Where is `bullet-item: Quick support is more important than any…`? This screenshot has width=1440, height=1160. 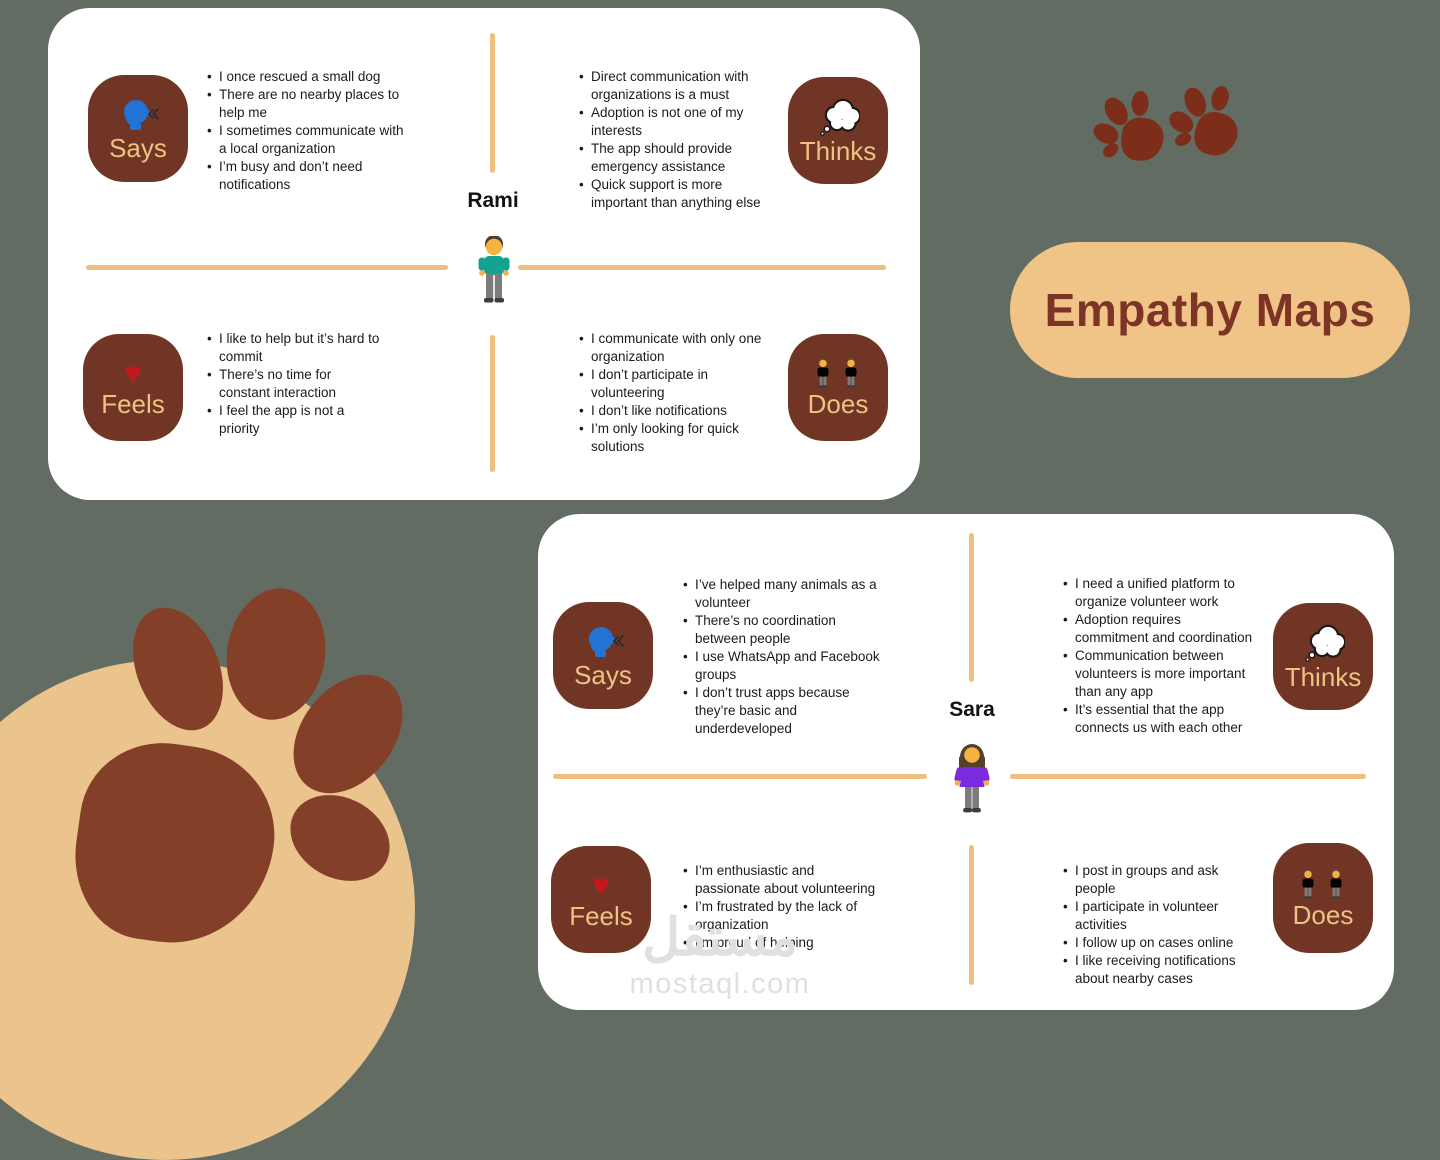
bullet-item: Quick support is more important than any… is located at coordinates (670, 194).